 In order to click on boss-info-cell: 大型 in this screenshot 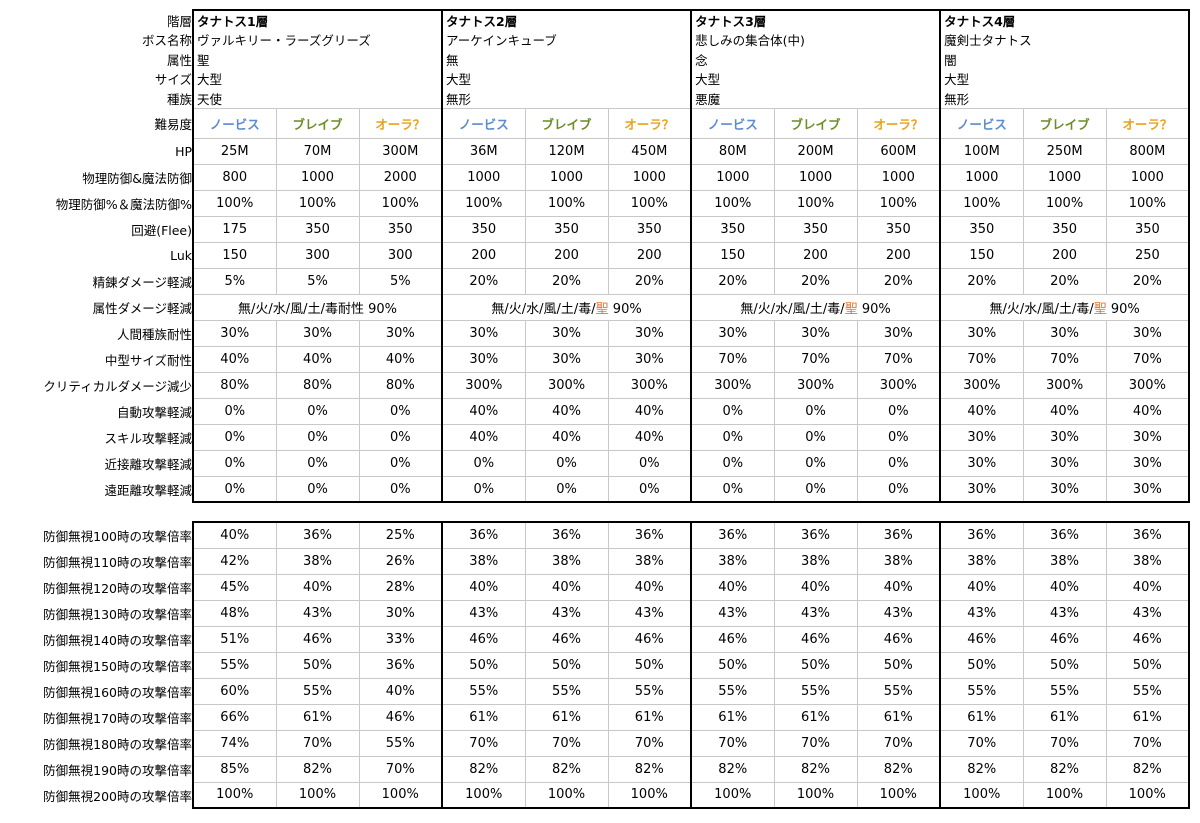, I will do `click(816, 79)`.